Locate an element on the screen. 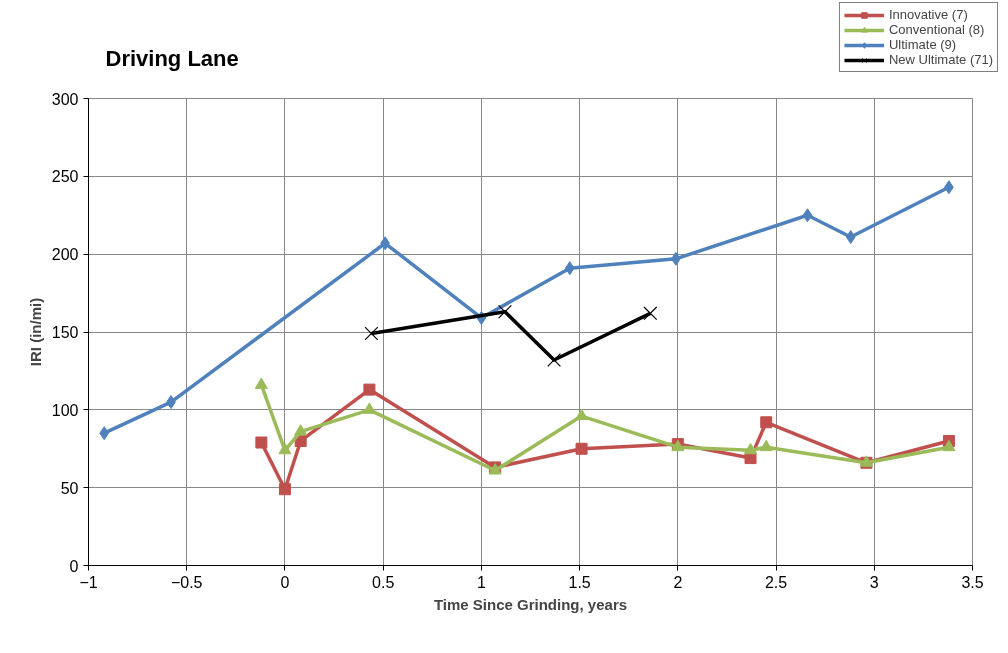 Image resolution: width=1008 pixels, height=653 pixels. x-tick-label: 3 is located at coordinates (874, 582).